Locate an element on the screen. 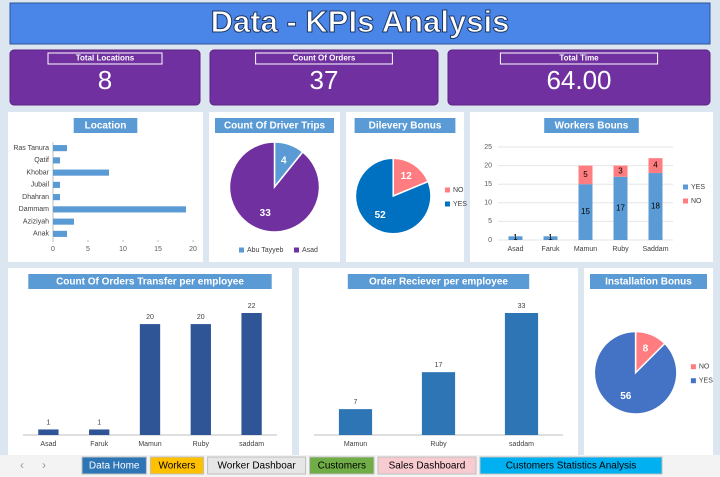  y-tick-label: 10 is located at coordinates (488, 203).